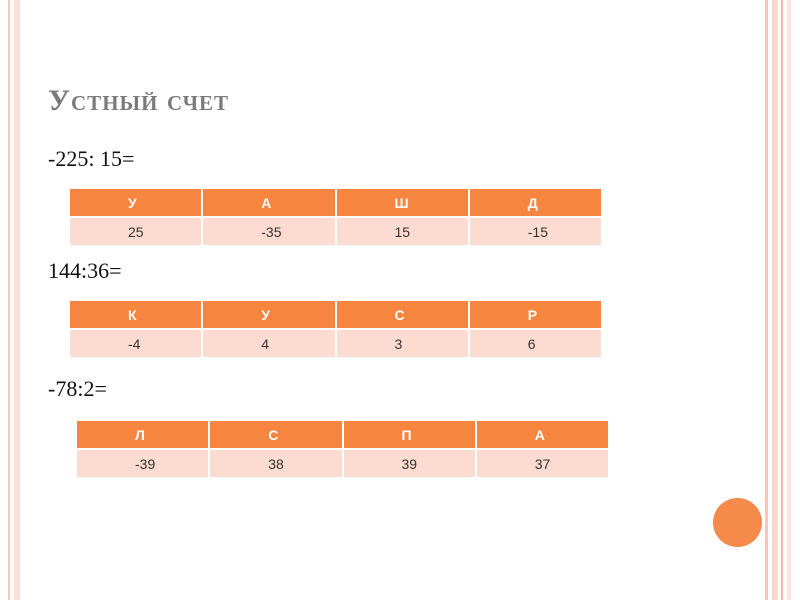 The image size is (800, 600). I want to click on header-cell: Р, so click(535, 314).